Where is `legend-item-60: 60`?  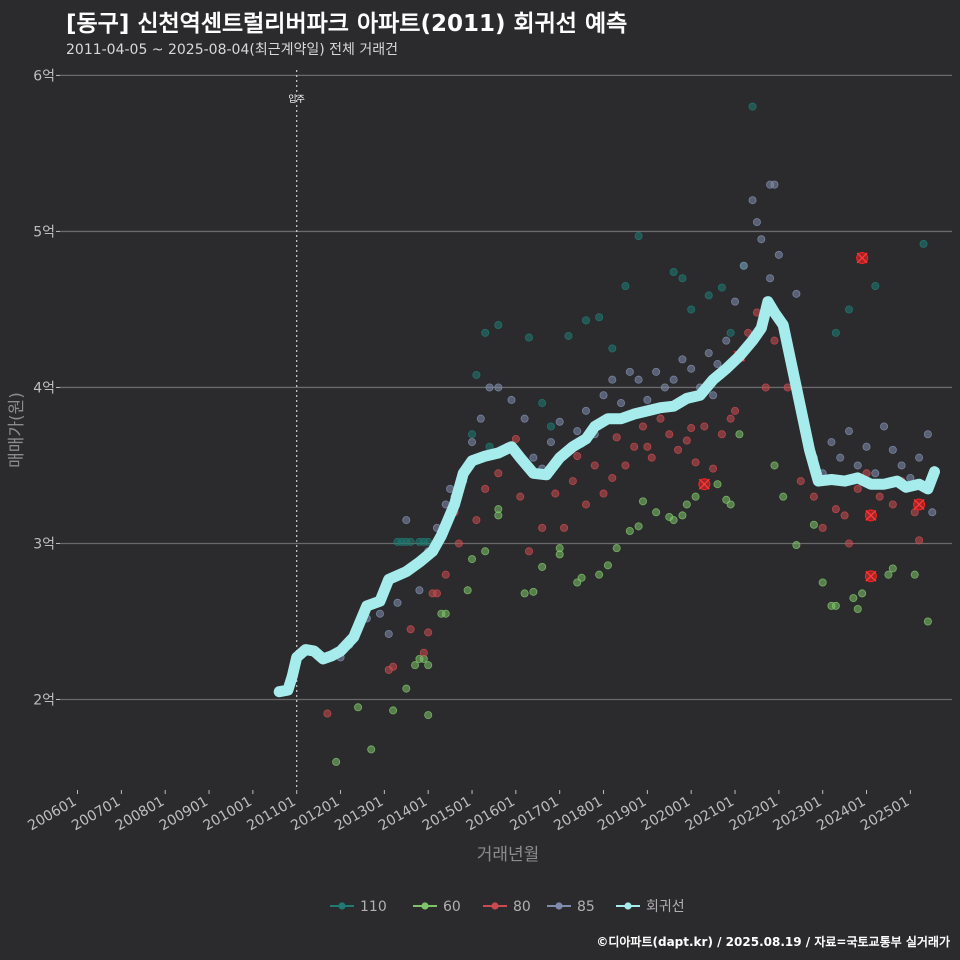
legend-item-60: 60 is located at coordinates (437, 907).